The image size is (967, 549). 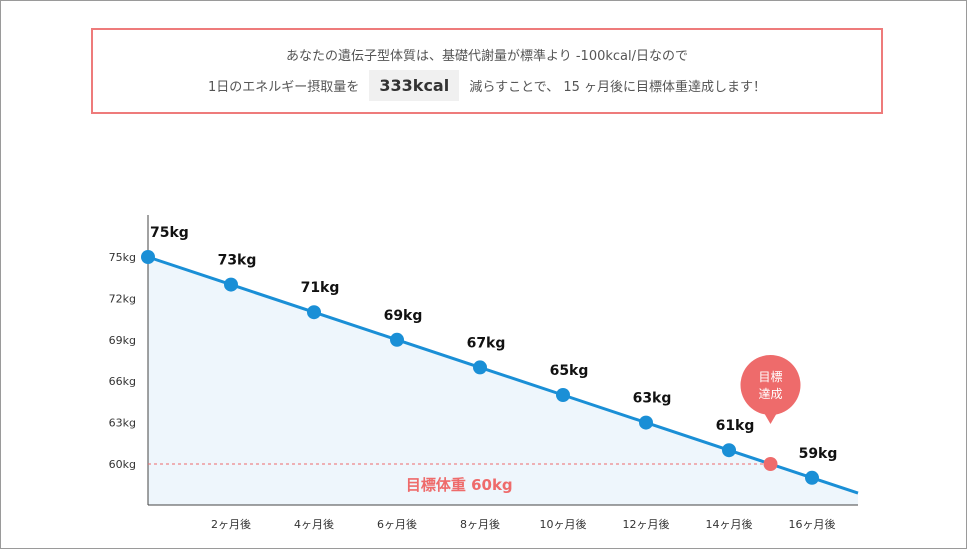 What do you see at coordinates (237, 261) in the screenshot?
I see `data-point-label: 73kg` at bounding box center [237, 261].